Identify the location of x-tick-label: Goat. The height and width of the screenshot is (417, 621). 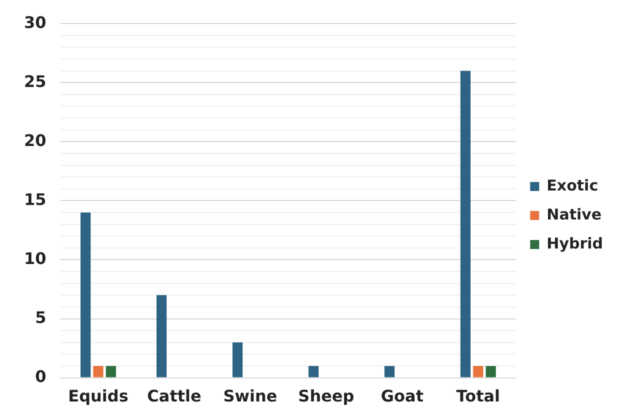
(402, 396).